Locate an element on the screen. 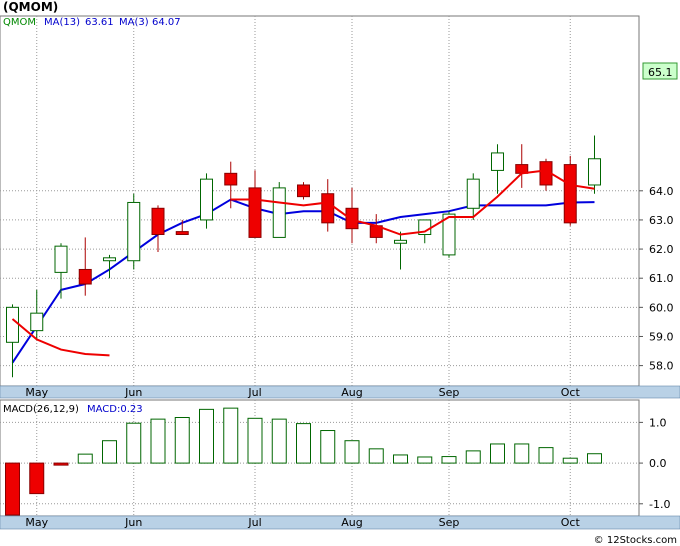  legend-ma3-label: MA(3) is located at coordinates (134, 22).